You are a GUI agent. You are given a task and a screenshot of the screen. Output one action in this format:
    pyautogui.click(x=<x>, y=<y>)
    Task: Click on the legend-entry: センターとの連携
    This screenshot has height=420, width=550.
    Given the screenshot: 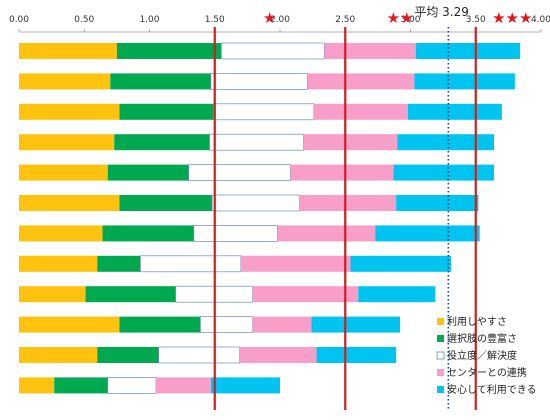 What is the action you would take?
    pyautogui.click(x=487, y=372)
    